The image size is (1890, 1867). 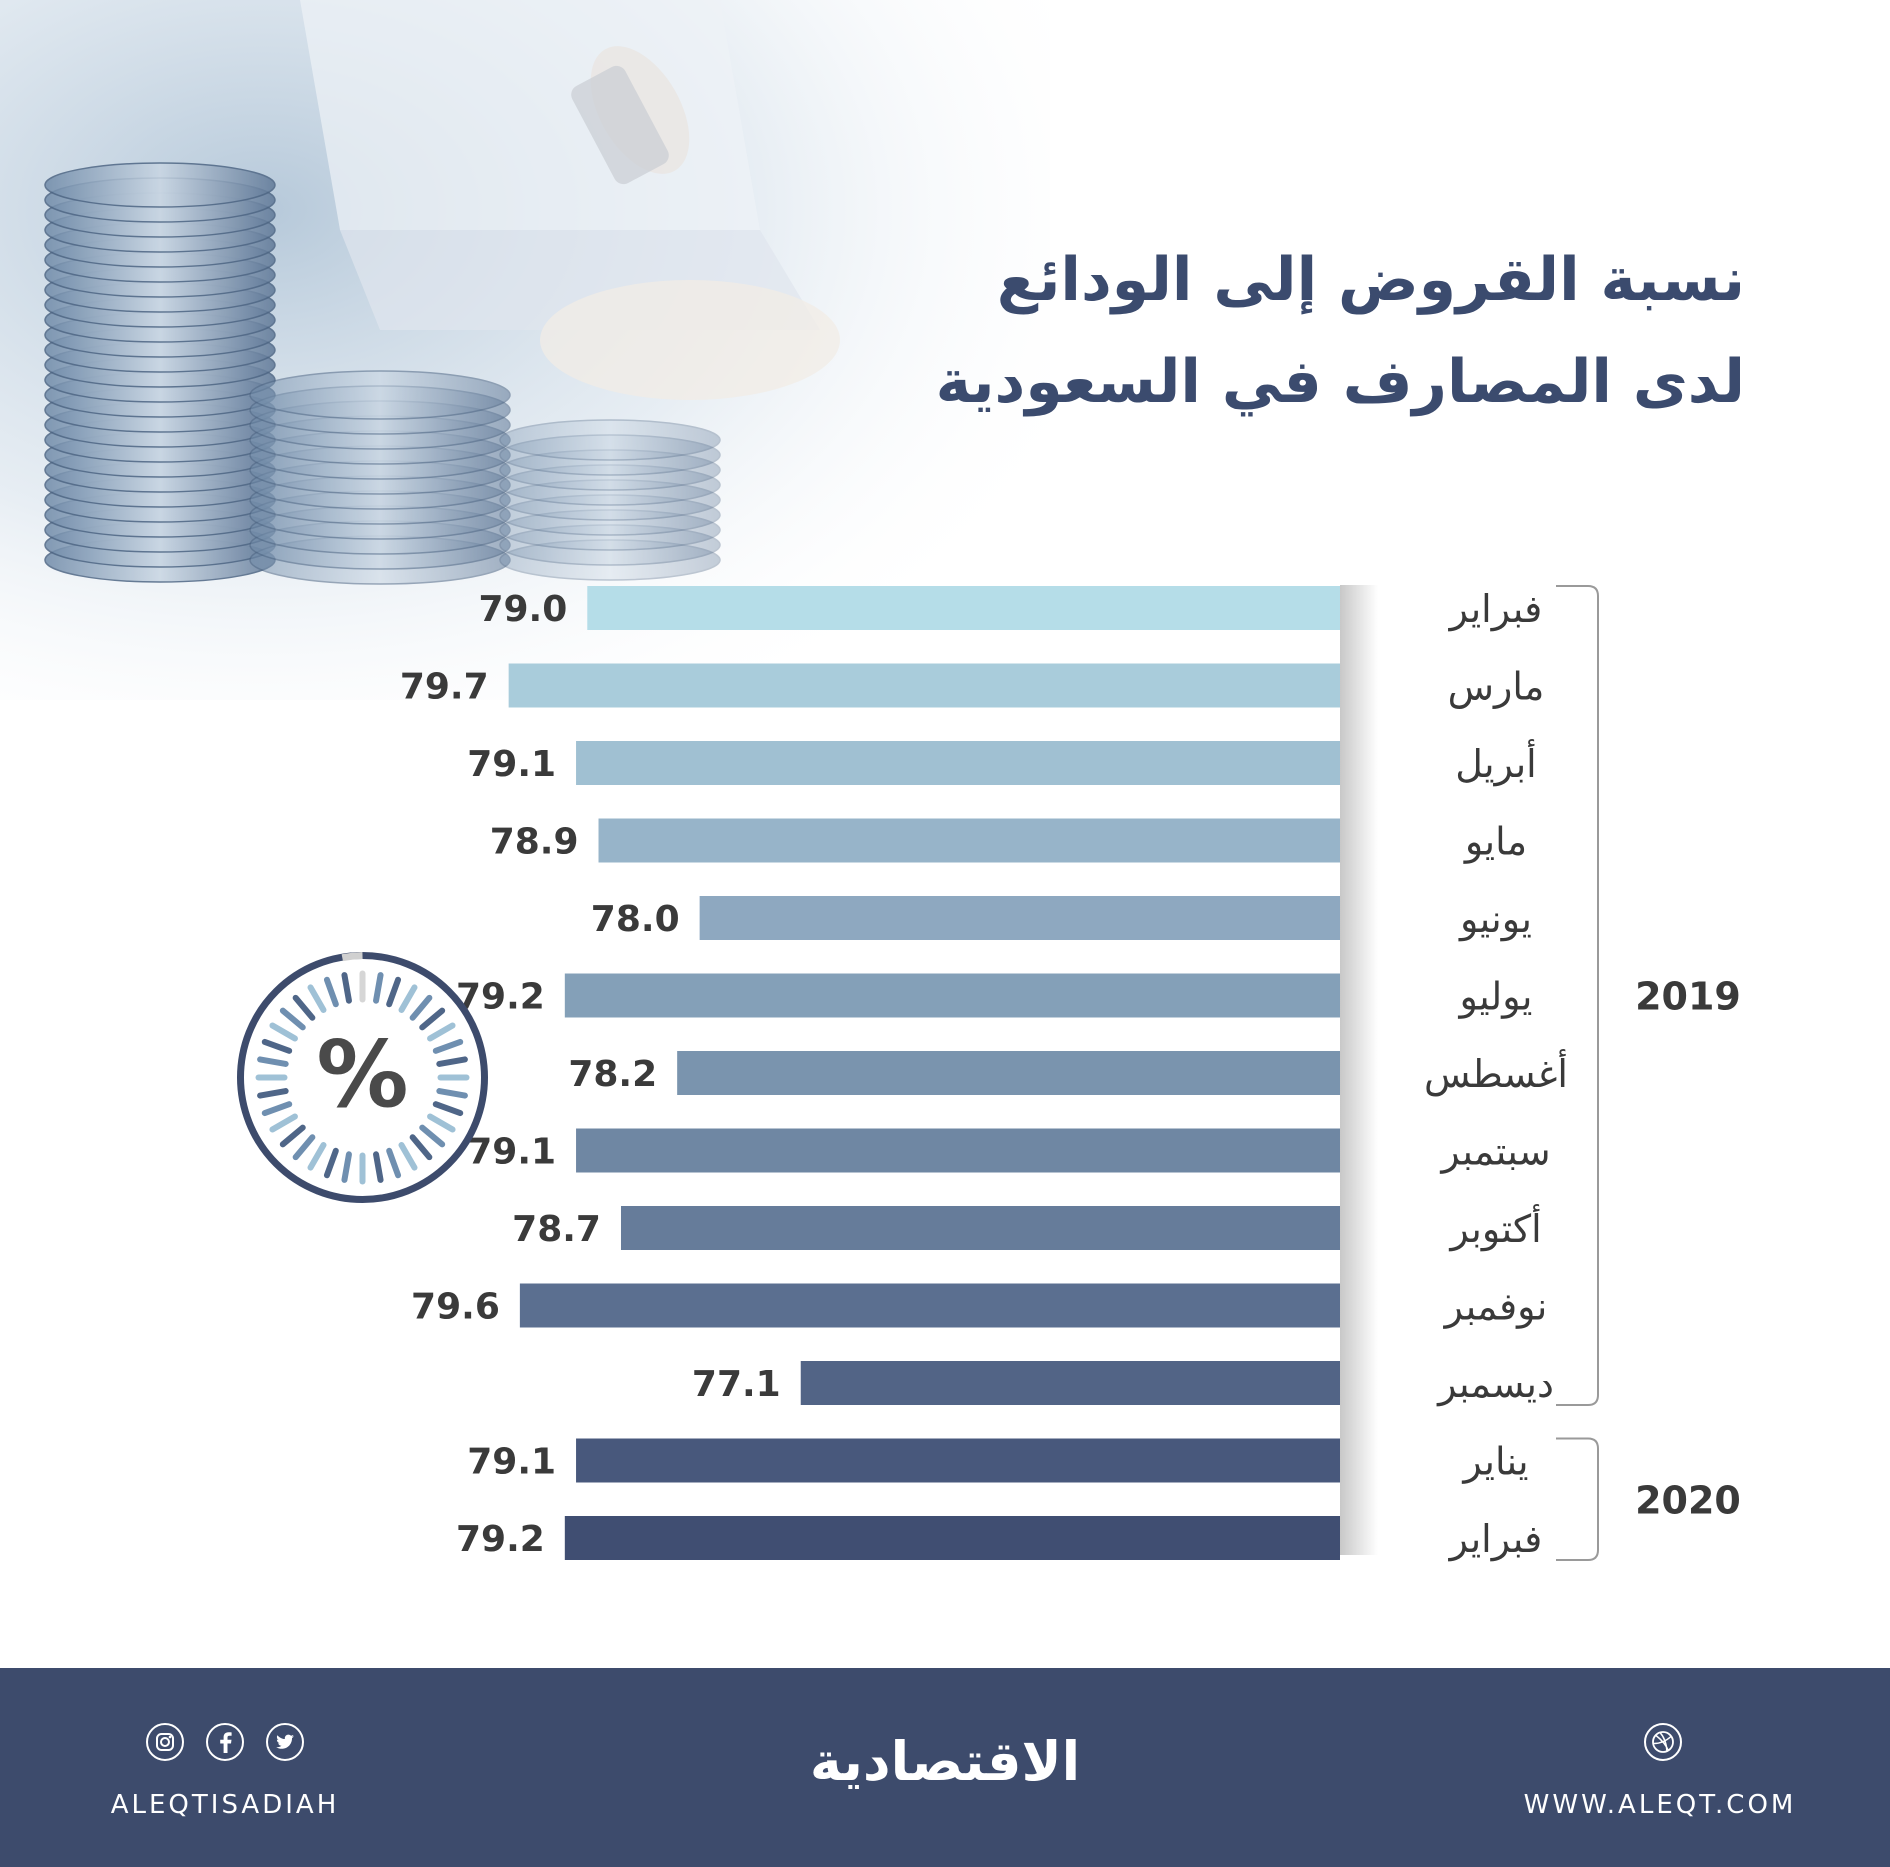 I want to click on facebook-icon, so click(x=225, y=1742).